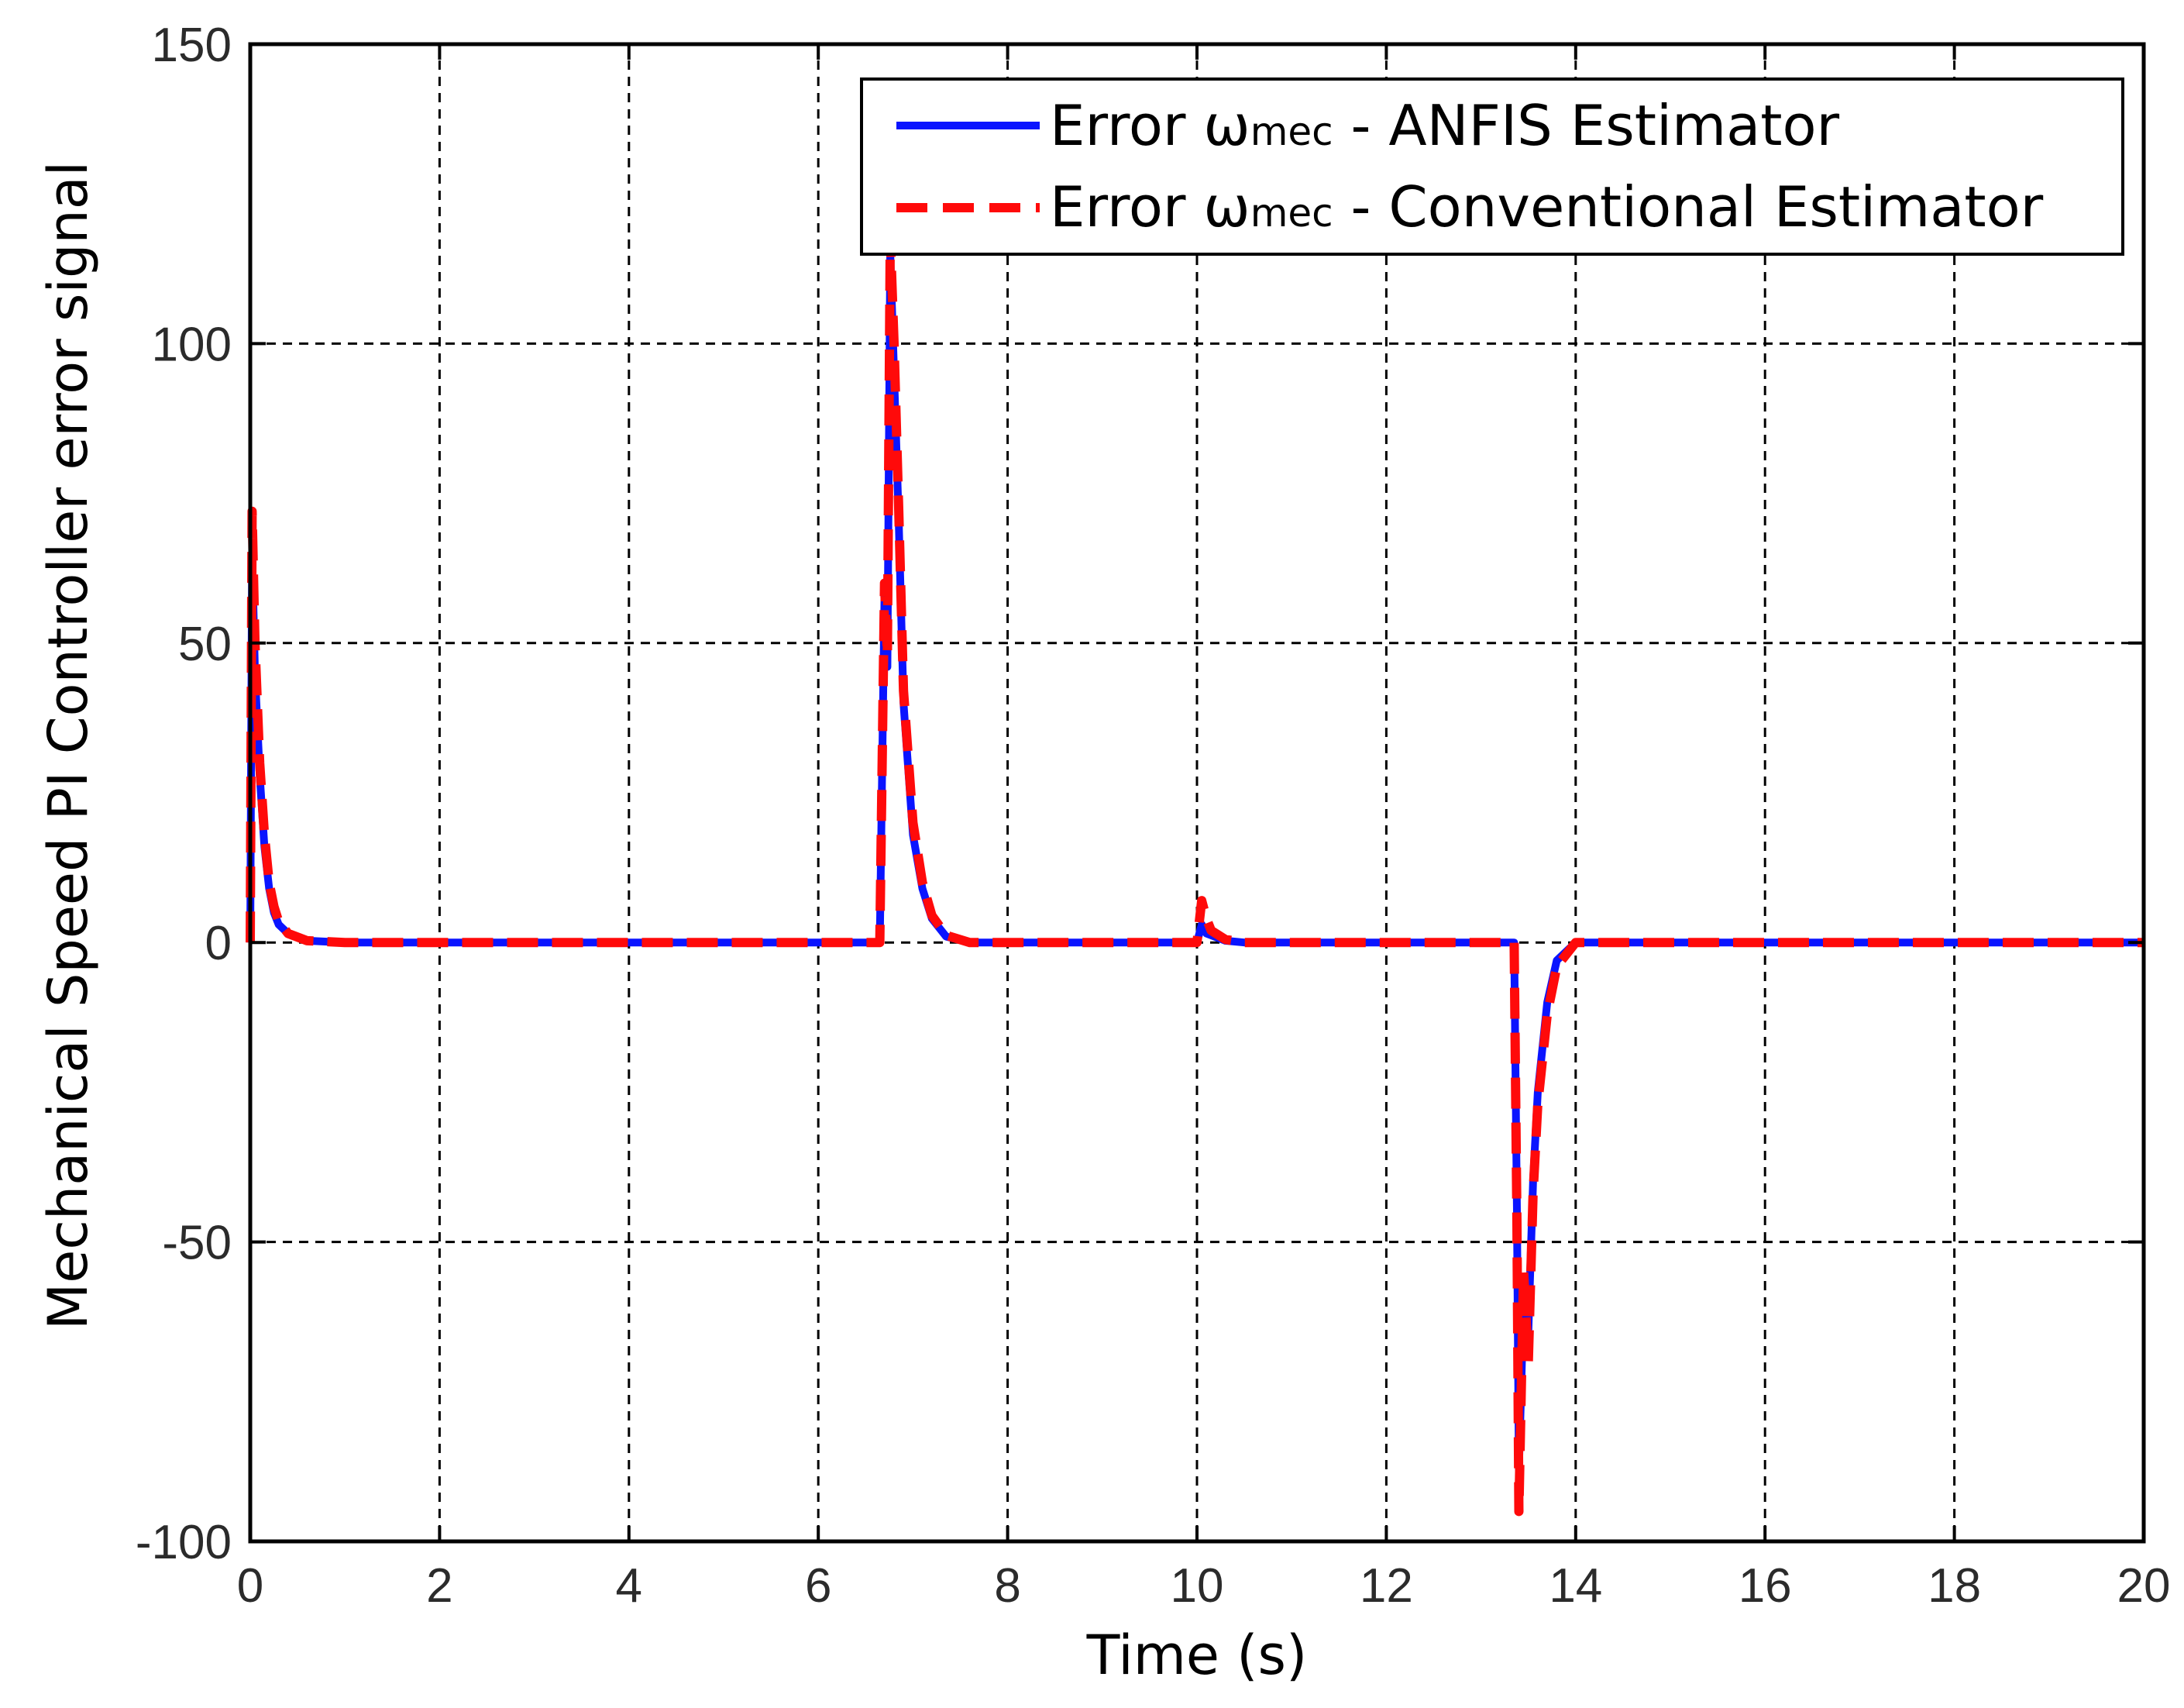 This screenshot has width=2184, height=1708. Describe the element at coordinates (197, 1244) in the screenshot. I see `y-tick-label: -50` at that location.